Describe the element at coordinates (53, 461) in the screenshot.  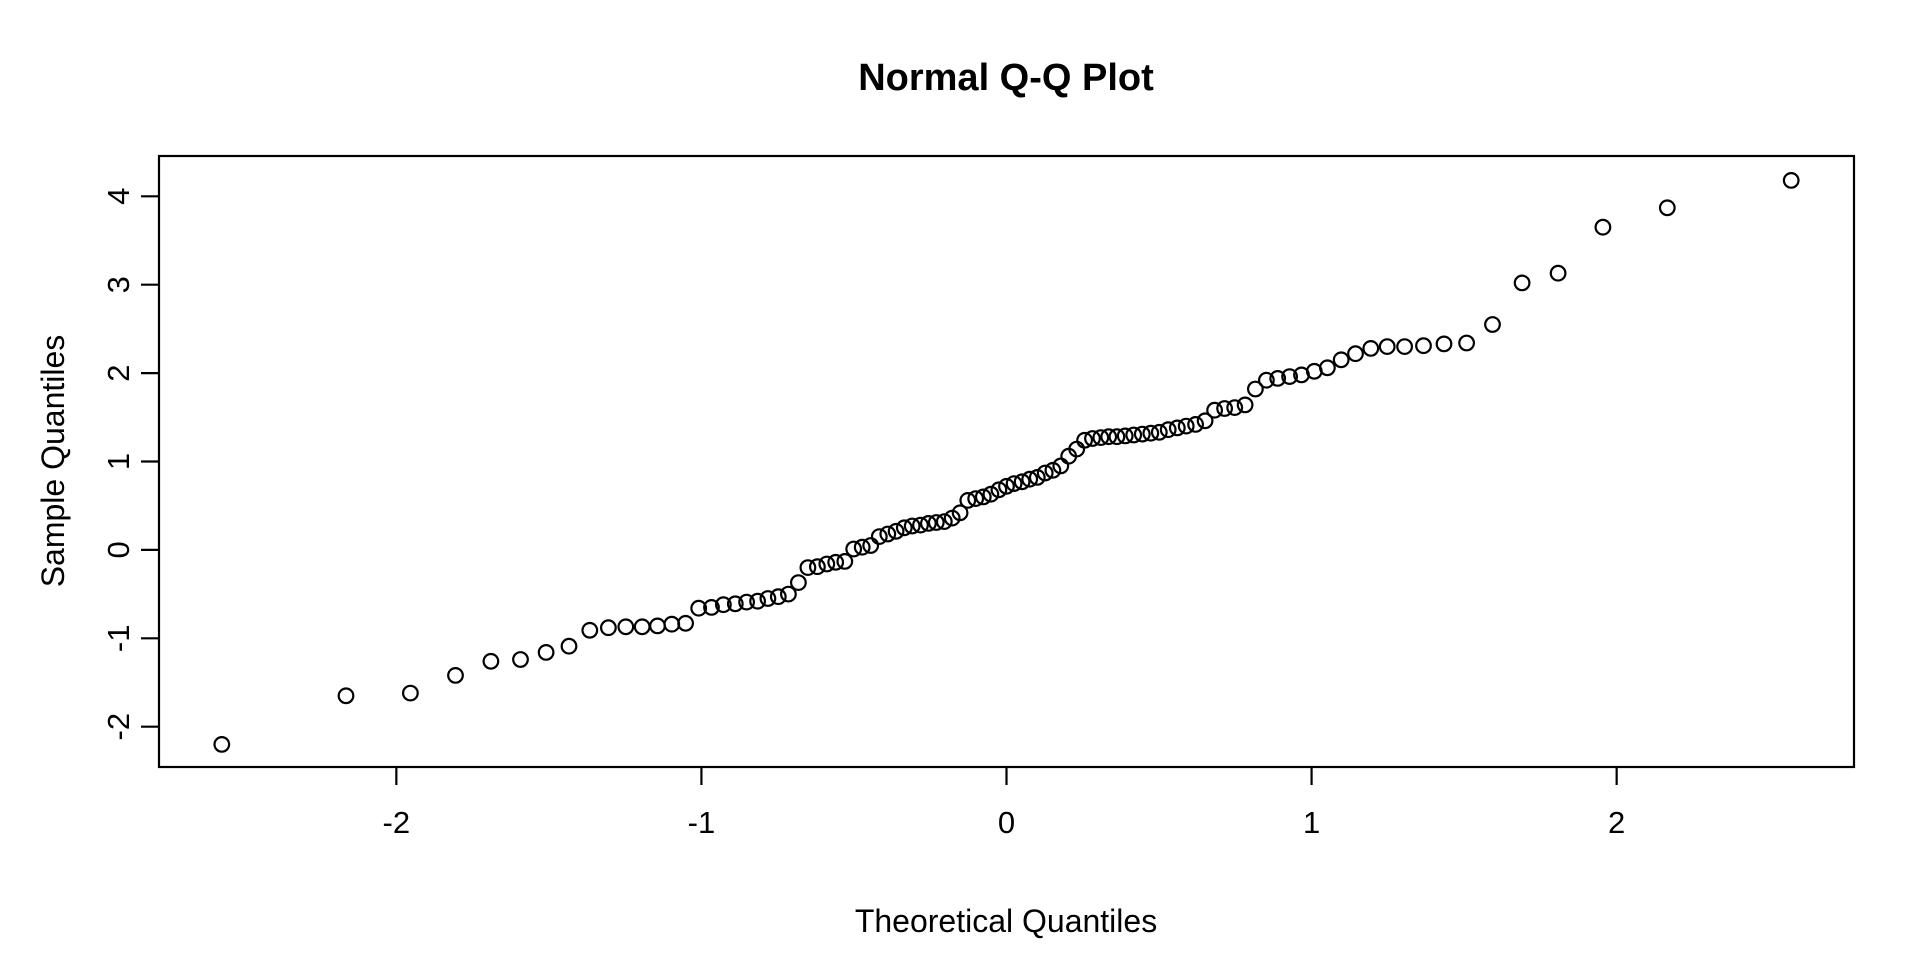
I see `y-axis-title: Sample Quantiles` at that location.